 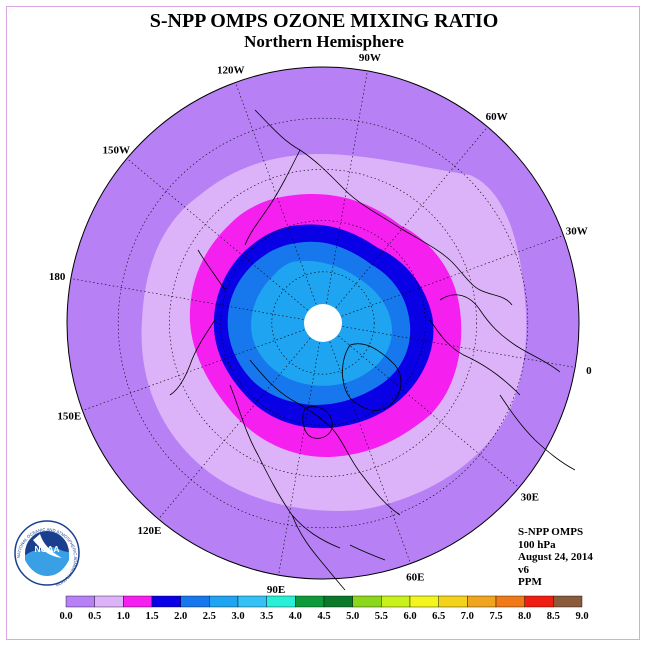 I want to click on colorbar-tick-label: 8.5, so click(x=553, y=616).